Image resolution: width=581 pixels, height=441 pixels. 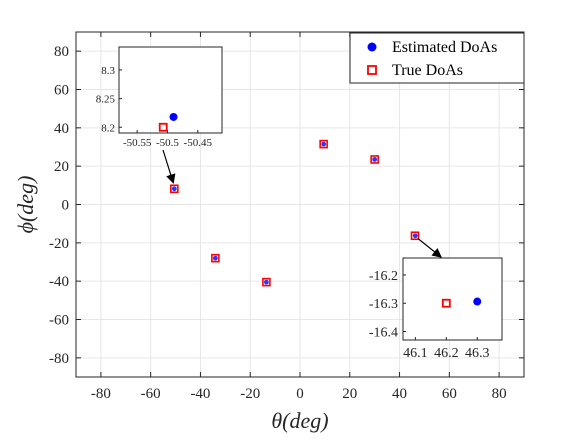 What do you see at coordinates (101, 394) in the screenshot?
I see `x-tick-label: -80` at bounding box center [101, 394].